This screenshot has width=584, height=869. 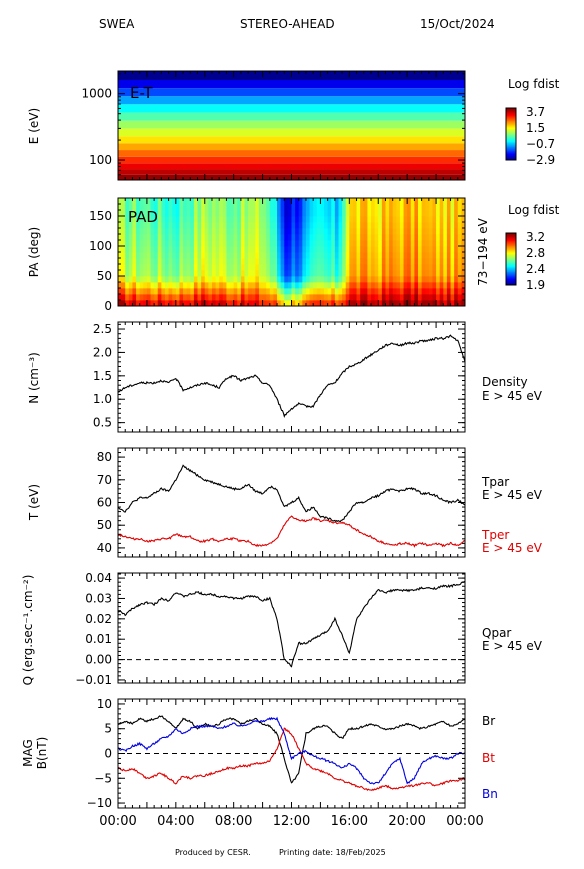 What do you see at coordinates (292, 750) in the screenshot?
I see `series-line-bn` at bounding box center [292, 750].